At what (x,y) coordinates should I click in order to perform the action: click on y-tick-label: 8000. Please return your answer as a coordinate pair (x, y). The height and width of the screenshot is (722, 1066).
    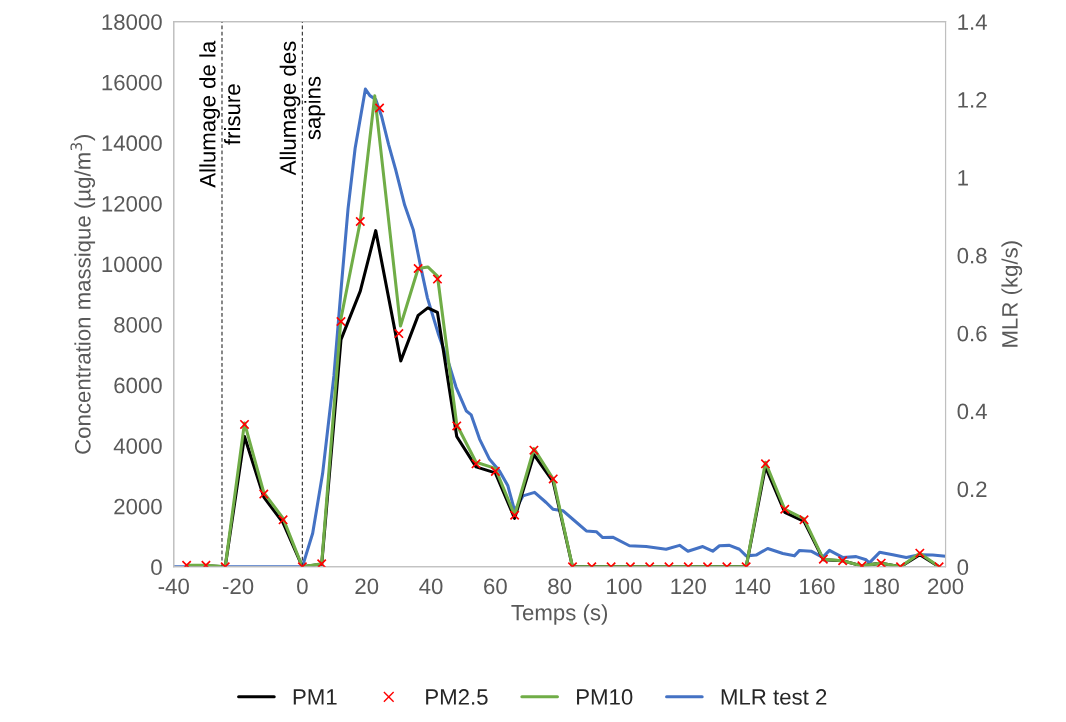
    Looking at the image, I should click on (138, 325).